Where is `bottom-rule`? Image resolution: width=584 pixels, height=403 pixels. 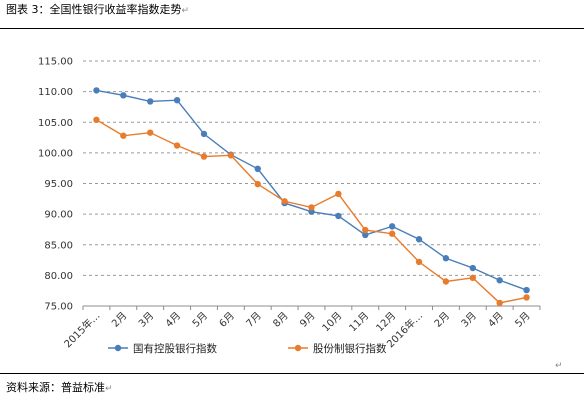
bottom-rule is located at coordinates (292, 373).